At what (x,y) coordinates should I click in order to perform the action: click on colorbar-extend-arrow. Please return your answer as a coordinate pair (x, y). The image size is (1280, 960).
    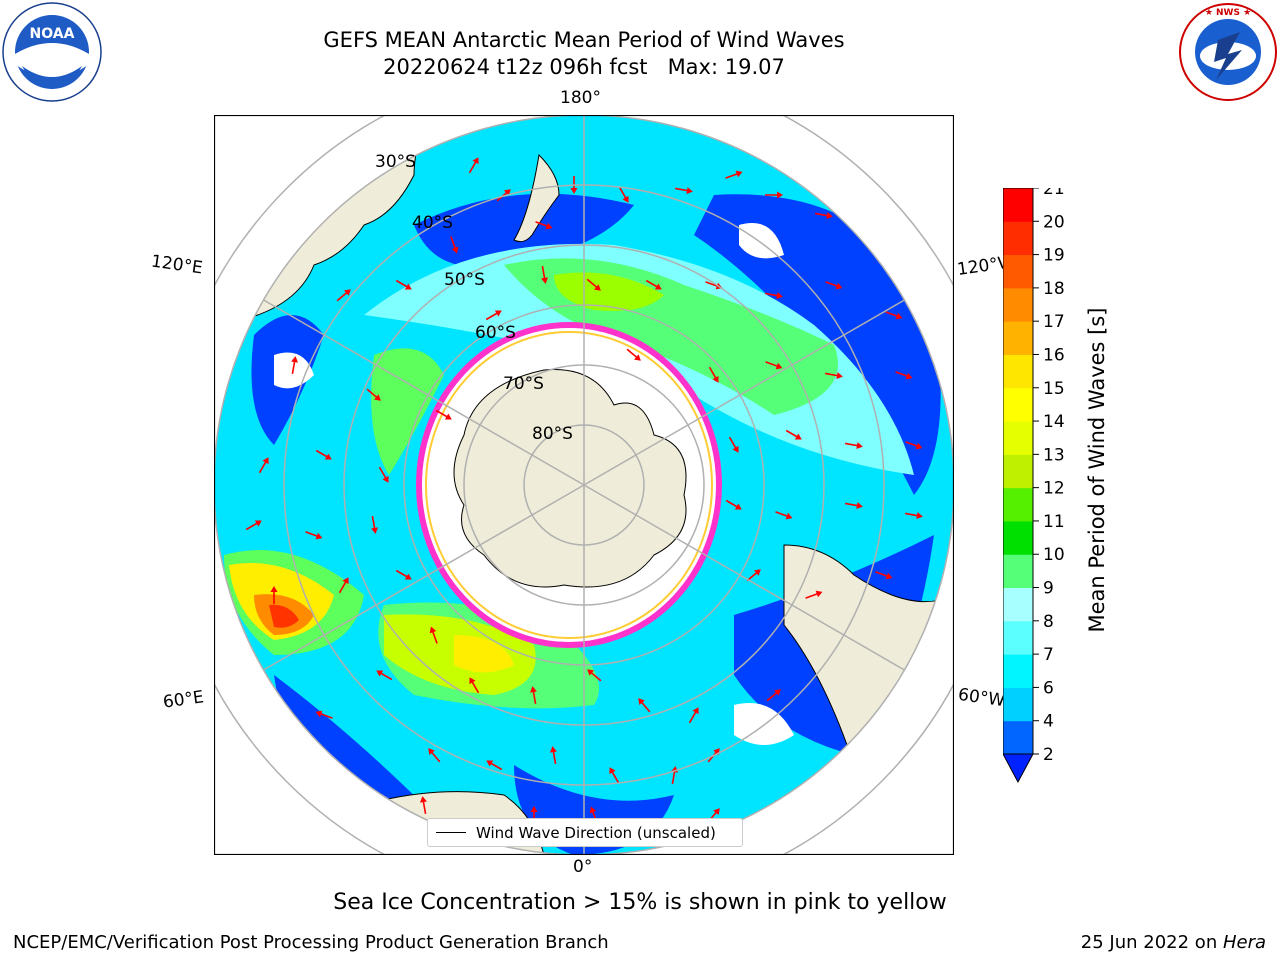
    Looking at the image, I should click on (1018, 768).